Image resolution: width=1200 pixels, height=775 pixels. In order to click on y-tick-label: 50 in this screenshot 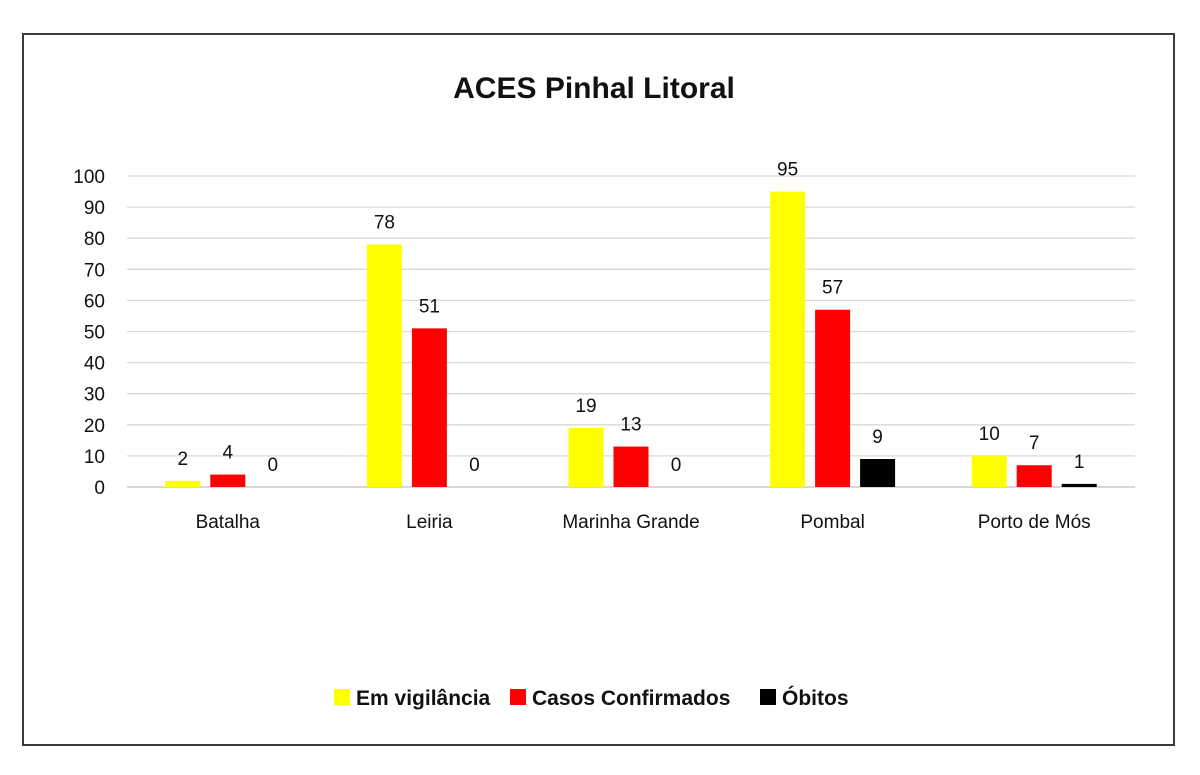, I will do `click(94, 333)`.